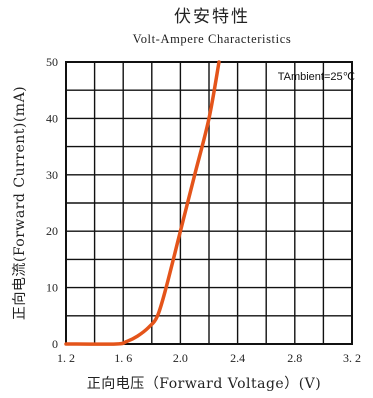 This screenshot has height=398, width=373. Describe the element at coordinates (316, 77) in the screenshot. I see `ambient-annotation: TAmbient=25℃` at that location.